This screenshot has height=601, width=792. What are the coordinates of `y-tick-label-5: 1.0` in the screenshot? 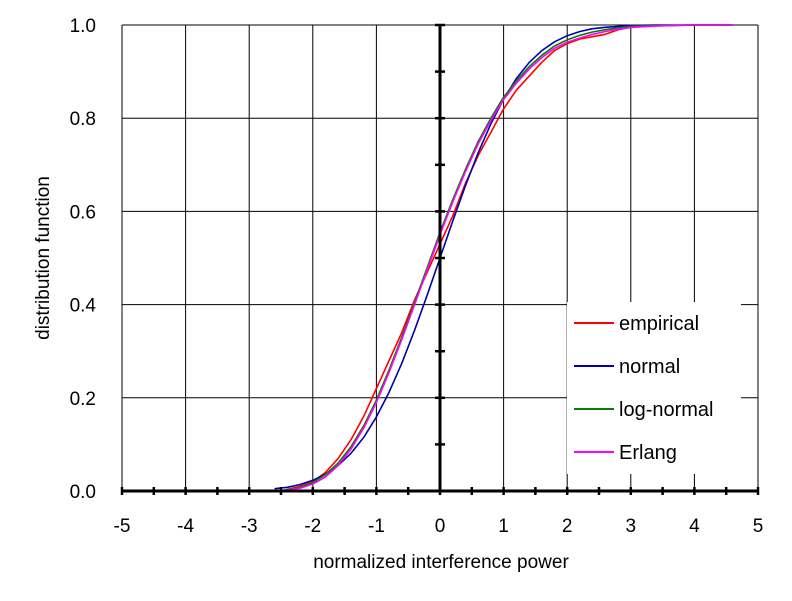 It's located at (83, 26).